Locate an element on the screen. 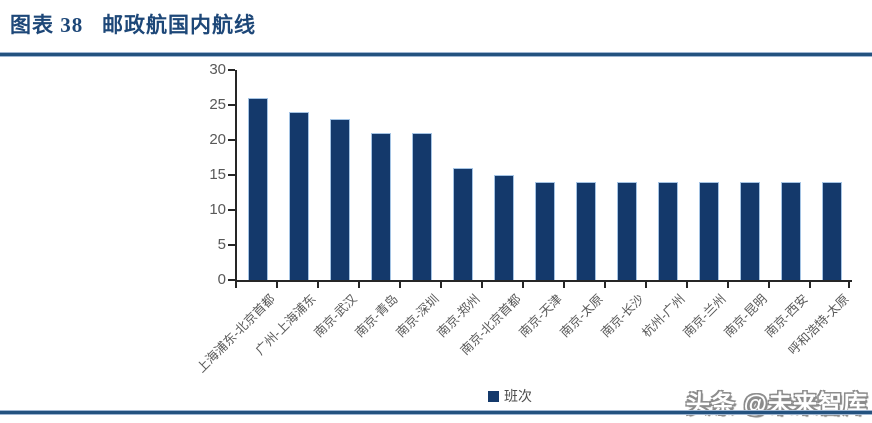 This screenshot has width=872, height=423. x-category-label: 南京-青岛 is located at coordinates (376, 316).